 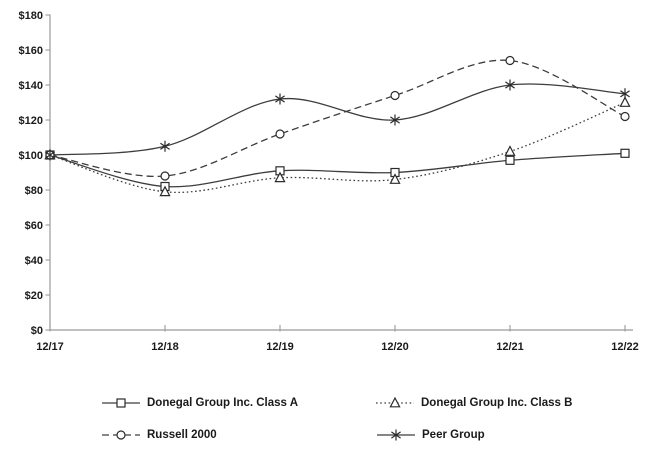 What do you see at coordinates (182, 435) in the screenshot?
I see `legend-label-russell-2000: Russell 2000` at bounding box center [182, 435].